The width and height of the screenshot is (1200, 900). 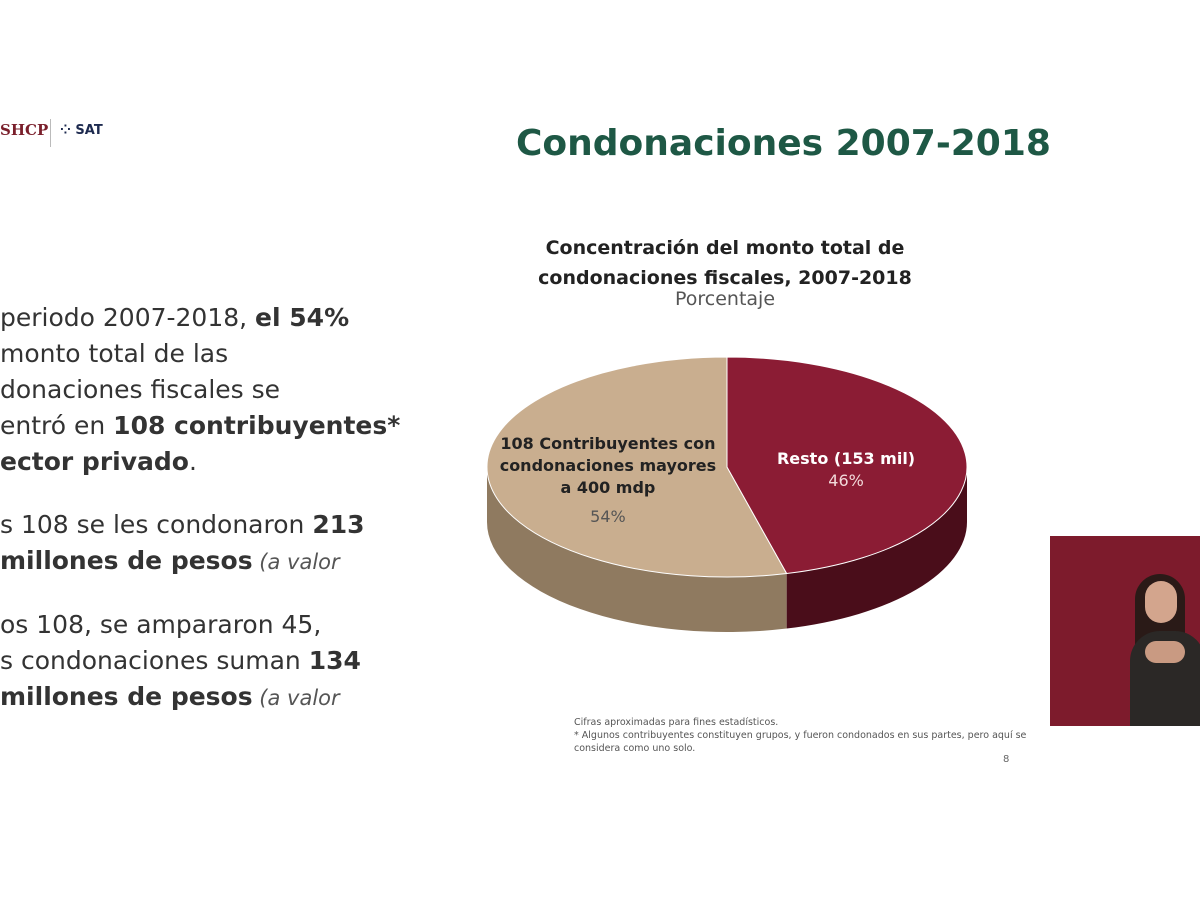 I want to click on slice-value-label: 46%, so click(x=846, y=480).